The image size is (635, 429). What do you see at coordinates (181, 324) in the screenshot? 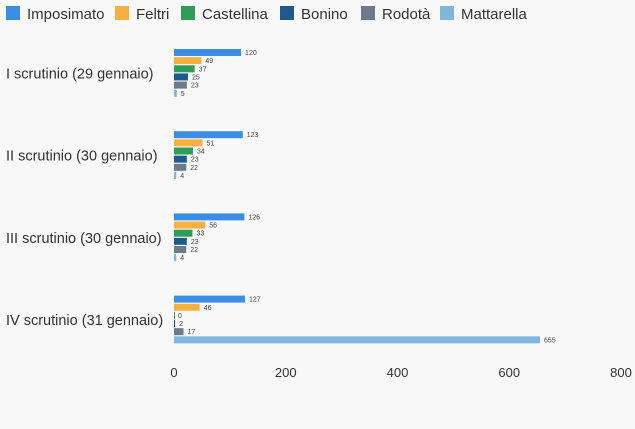
I see `data-label-bonino-4: 2` at bounding box center [181, 324].